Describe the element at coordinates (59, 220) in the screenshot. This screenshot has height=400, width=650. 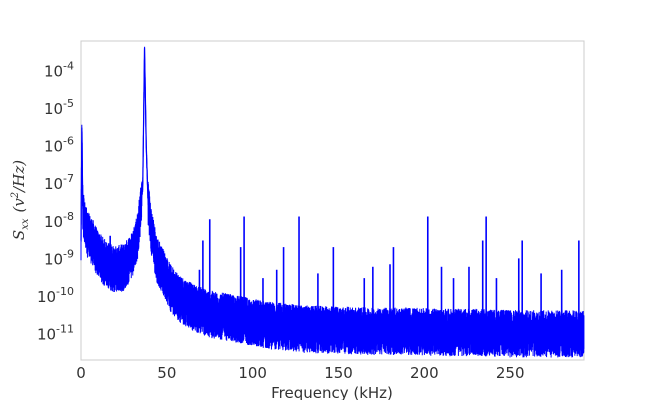
I see `y-tick-label: 10⁻⁸` at that location.